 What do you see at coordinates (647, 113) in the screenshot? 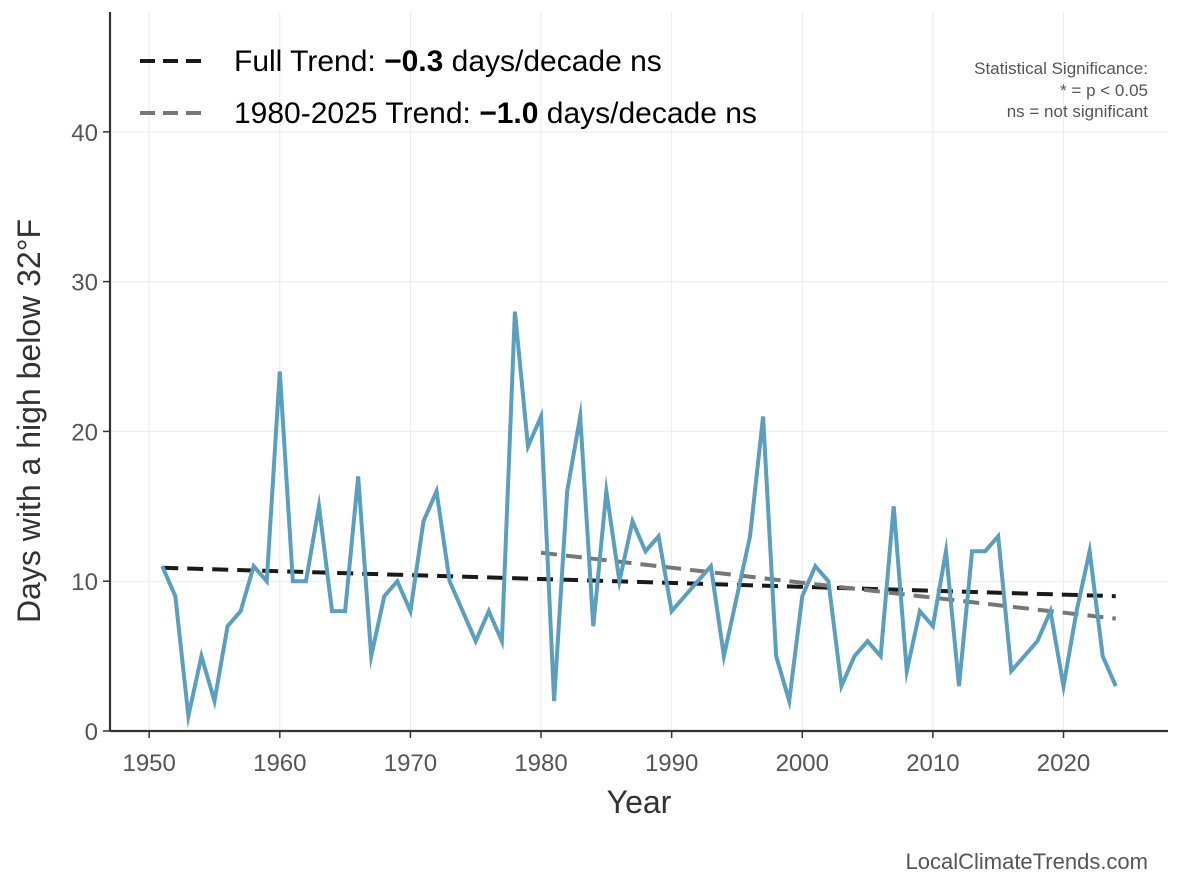
I see `legend-recent-suffix: days/decade ns` at bounding box center [647, 113].